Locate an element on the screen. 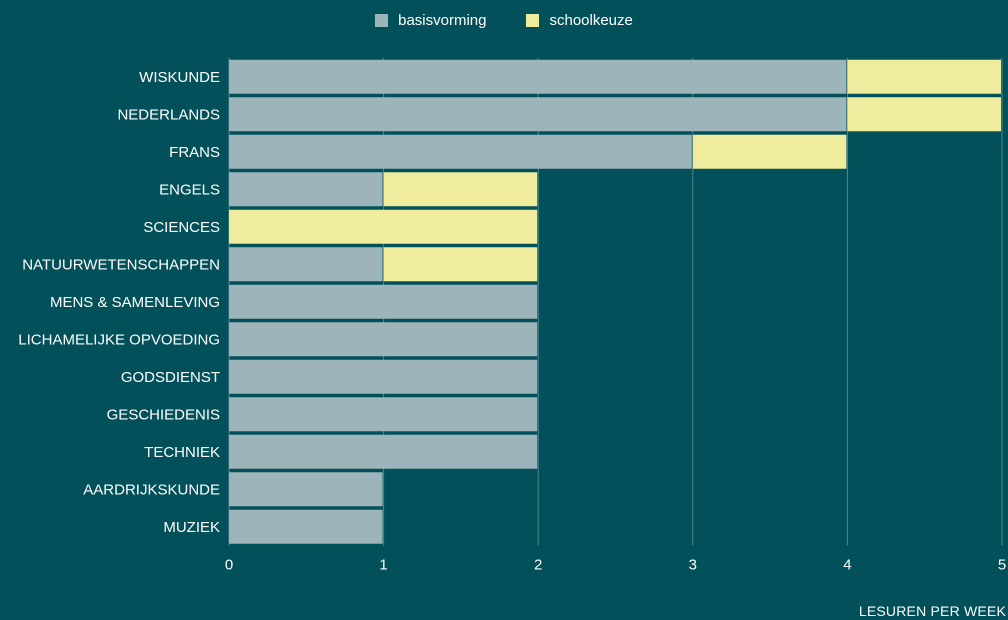  x-tick-label-0: 0 is located at coordinates (229, 565).